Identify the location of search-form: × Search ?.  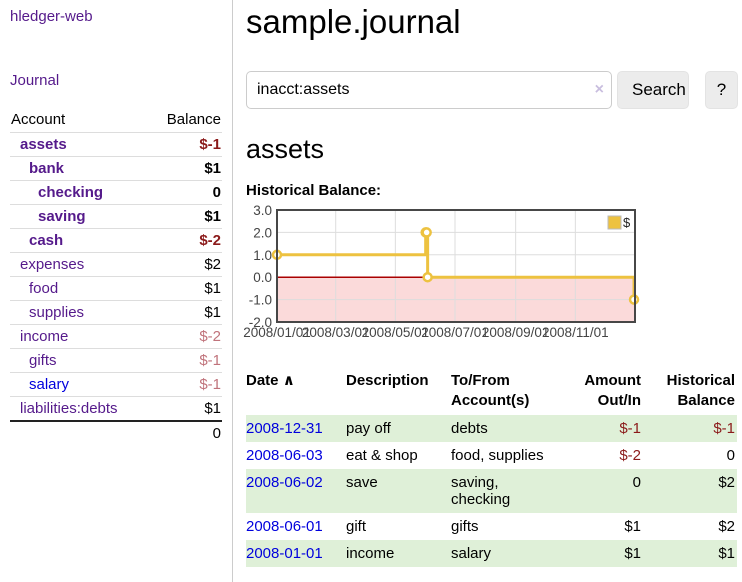
(492, 90).